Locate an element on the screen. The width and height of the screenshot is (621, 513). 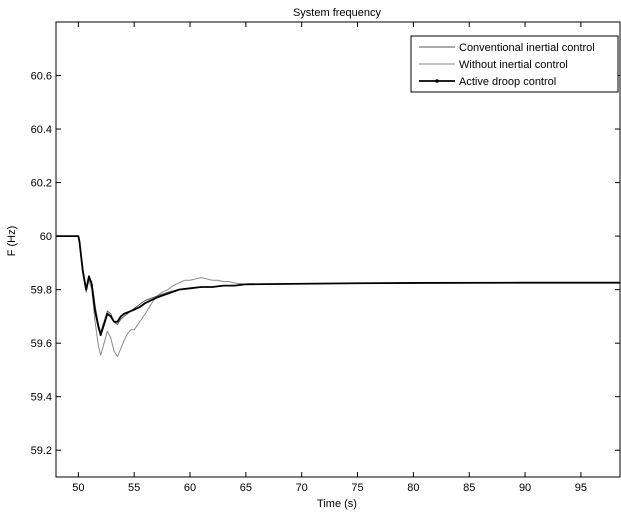
x-tick-label: 55 is located at coordinates (134, 488).